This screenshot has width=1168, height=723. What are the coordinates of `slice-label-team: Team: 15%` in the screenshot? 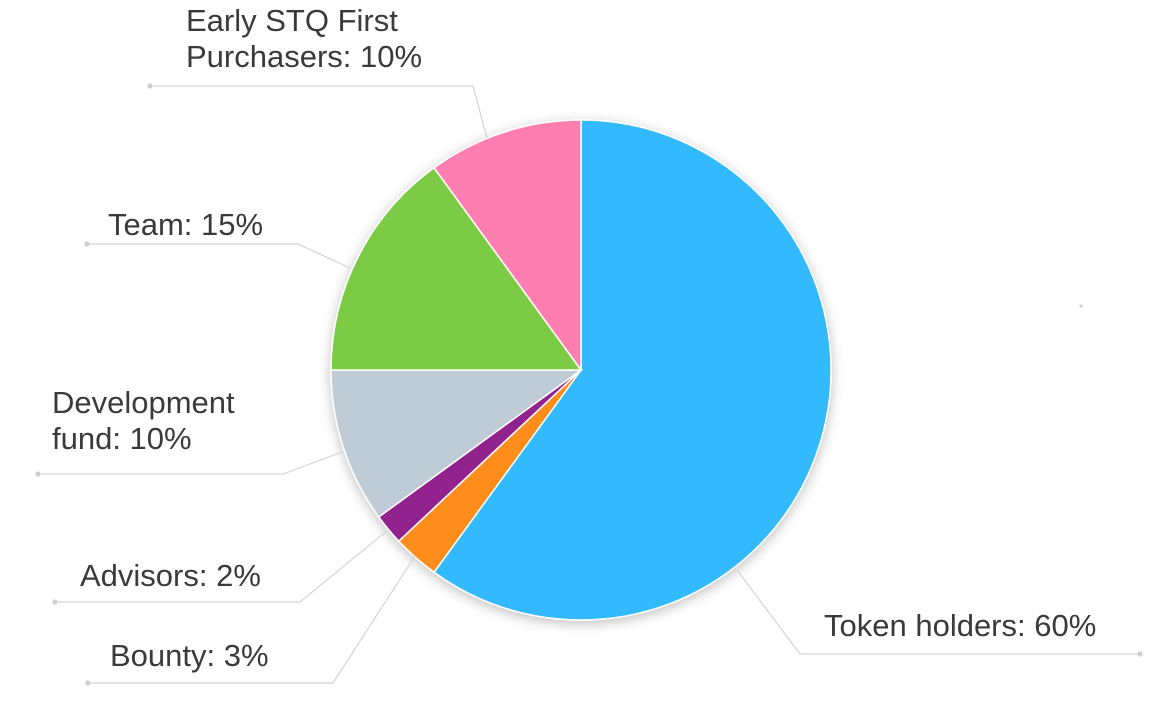 It's located at (185, 224).